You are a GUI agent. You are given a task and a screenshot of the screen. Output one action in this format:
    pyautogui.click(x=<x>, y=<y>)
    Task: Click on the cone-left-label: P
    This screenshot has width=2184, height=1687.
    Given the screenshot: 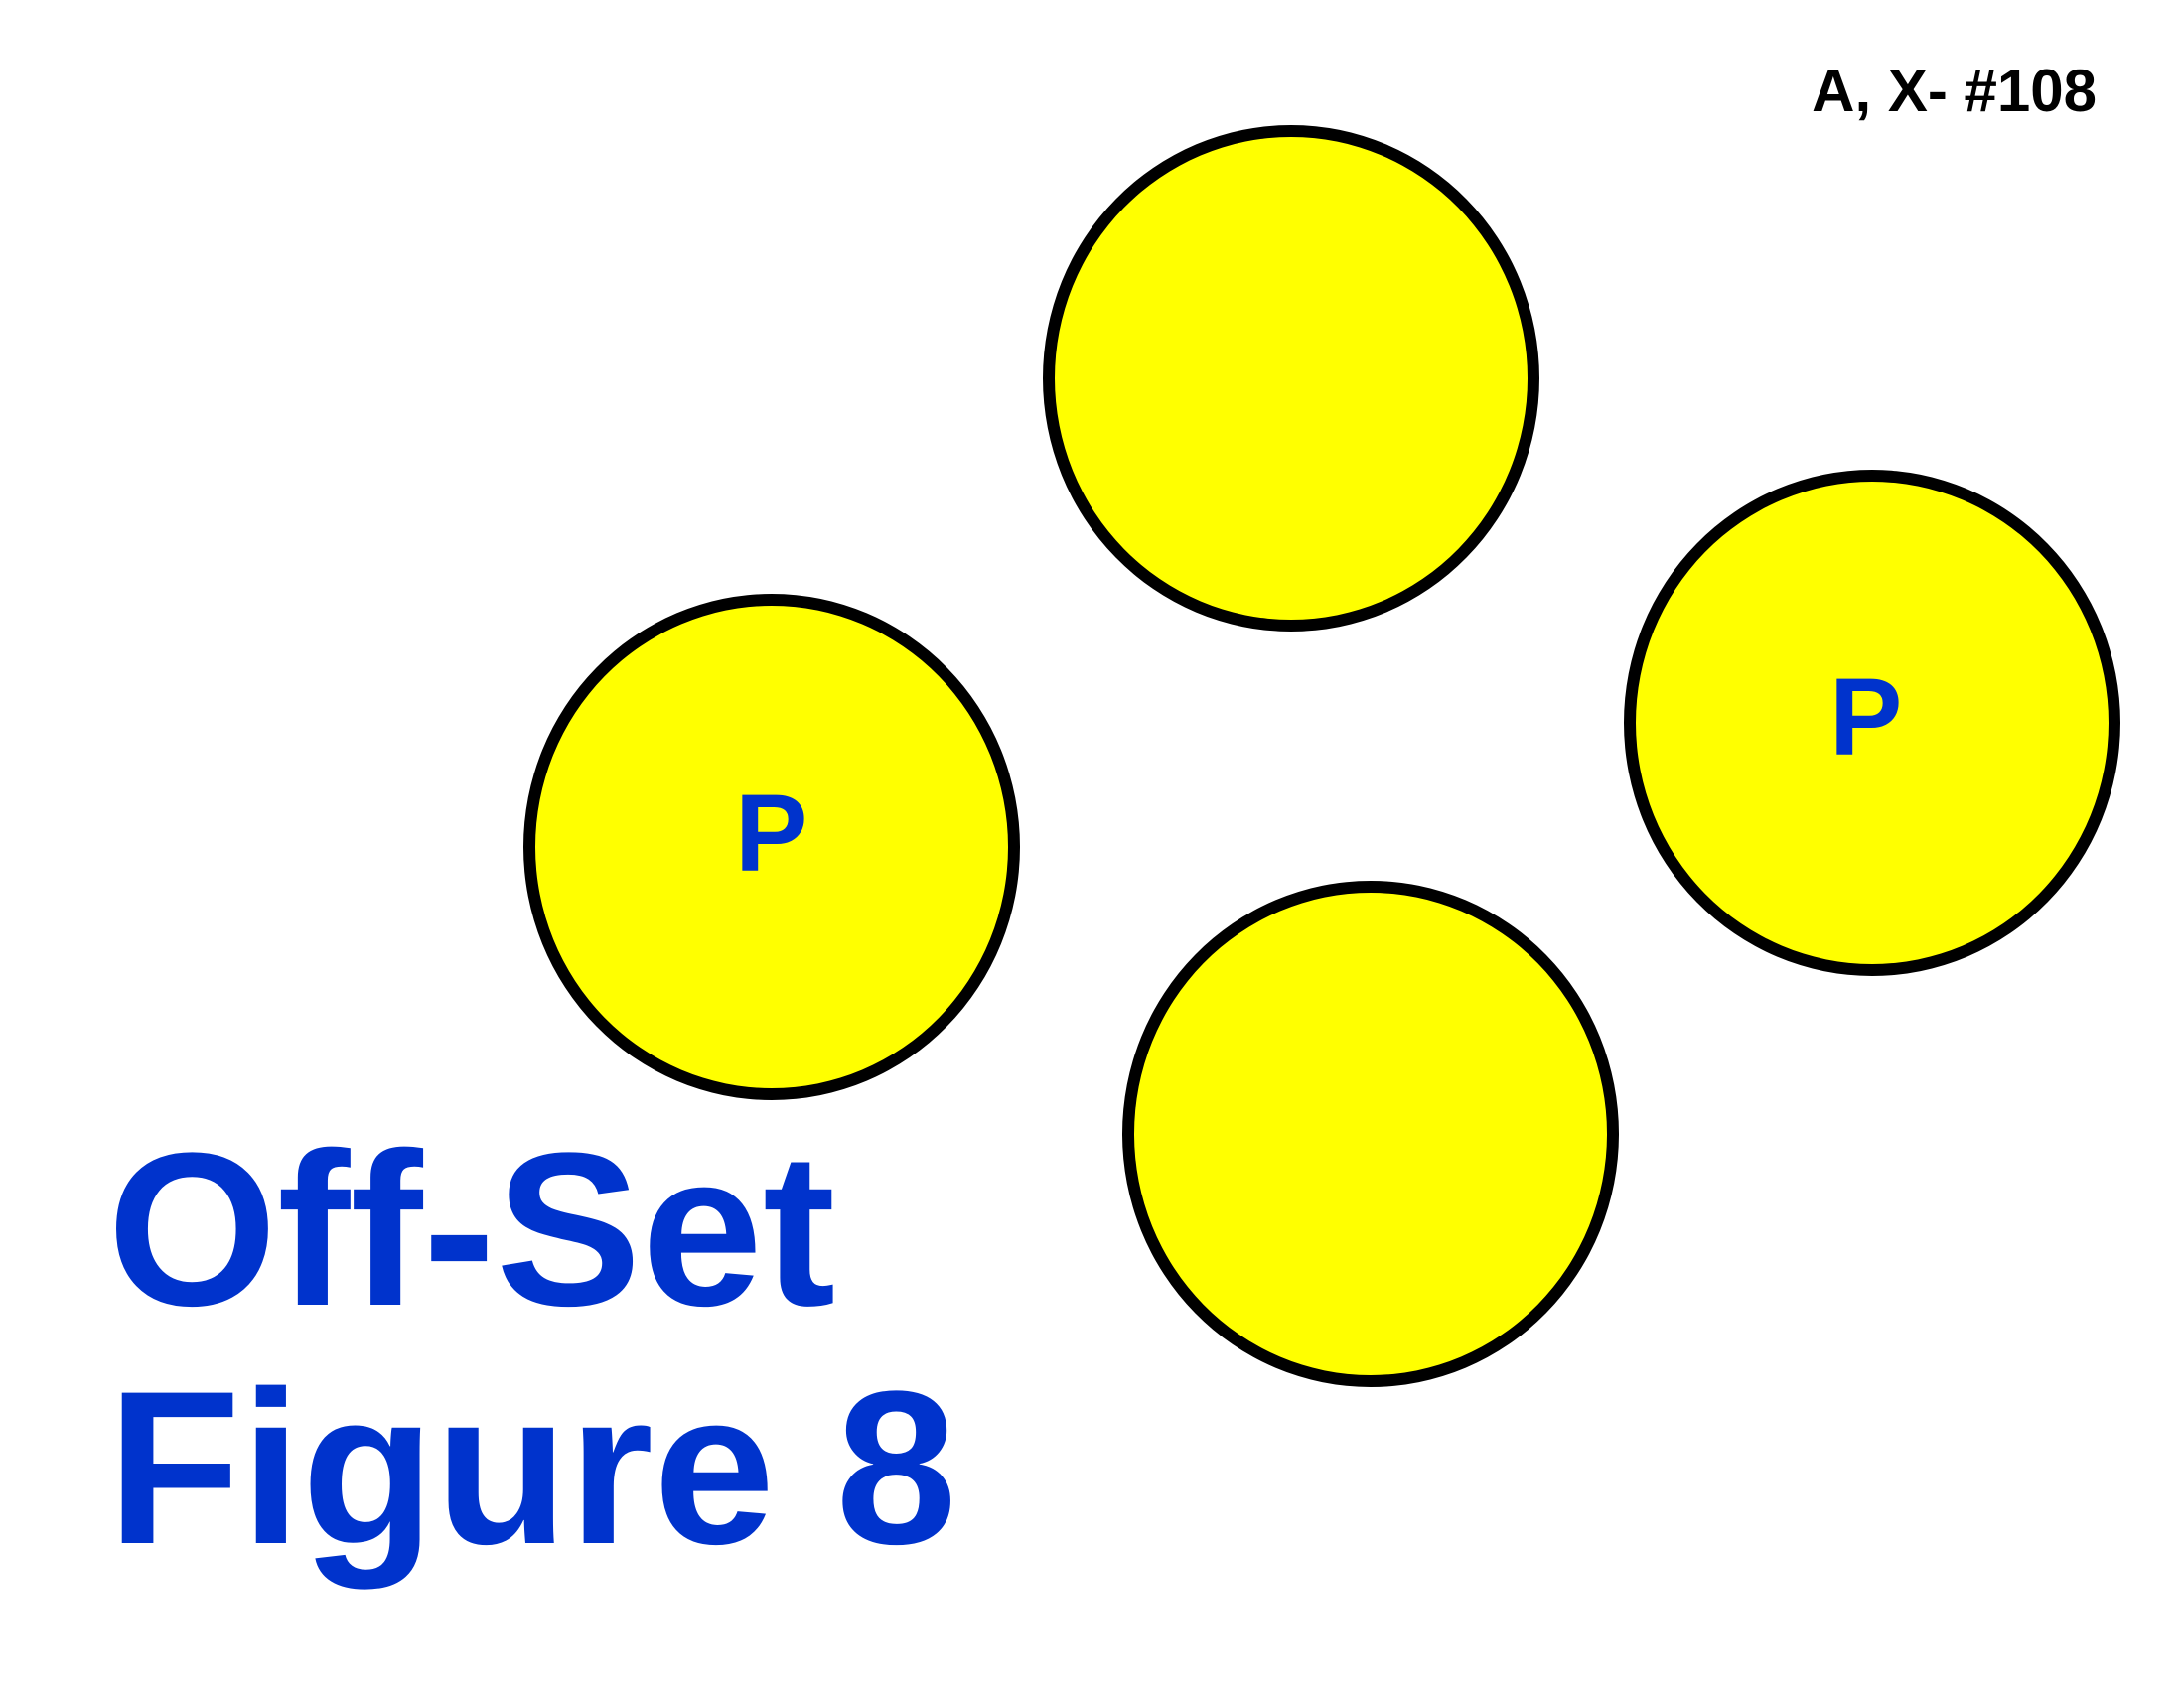 What is the action you would take?
    pyautogui.click(x=771, y=834)
    